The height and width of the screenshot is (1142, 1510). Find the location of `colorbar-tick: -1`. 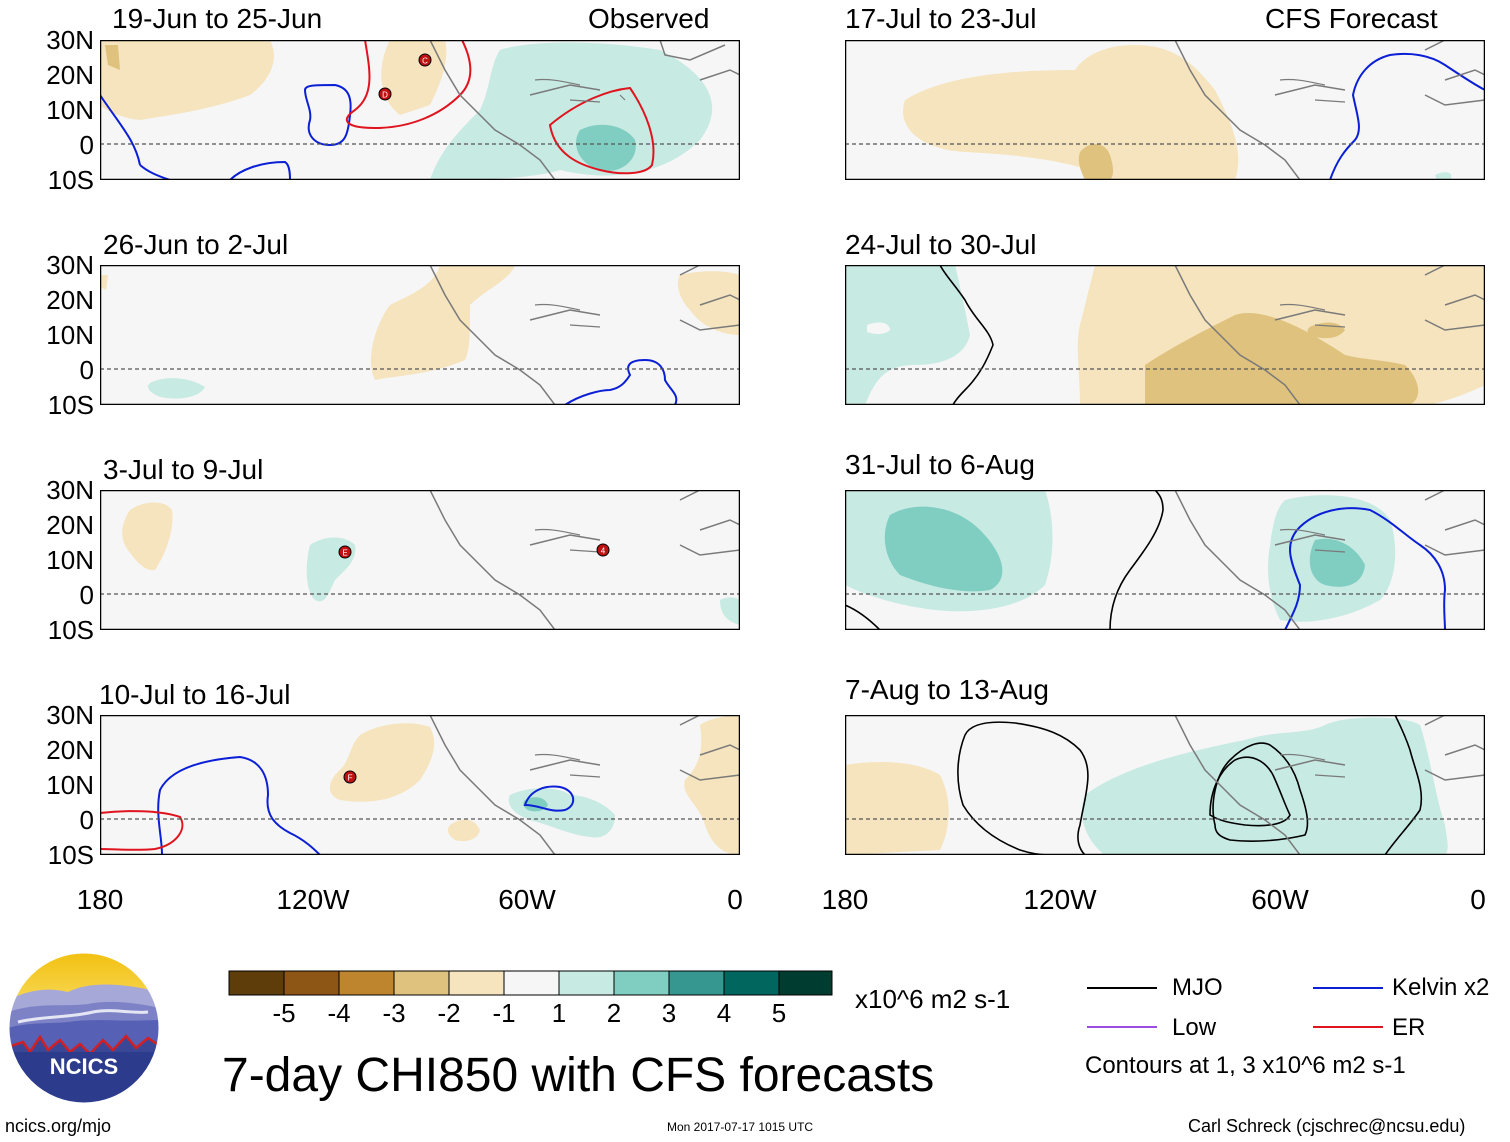

colorbar-tick: -1 is located at coordinates (504, 1013).